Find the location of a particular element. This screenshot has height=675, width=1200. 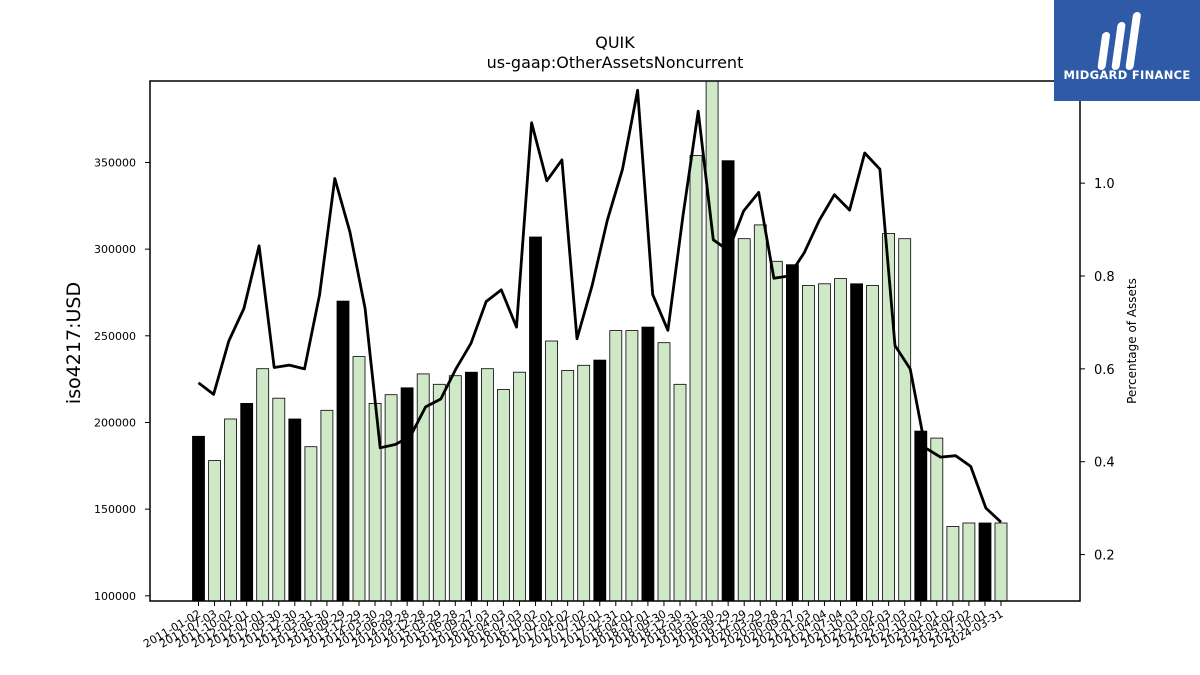

y-axis-left: 100000 150000 200000 250000 300000 350000 is located at coordinates (122, 379).